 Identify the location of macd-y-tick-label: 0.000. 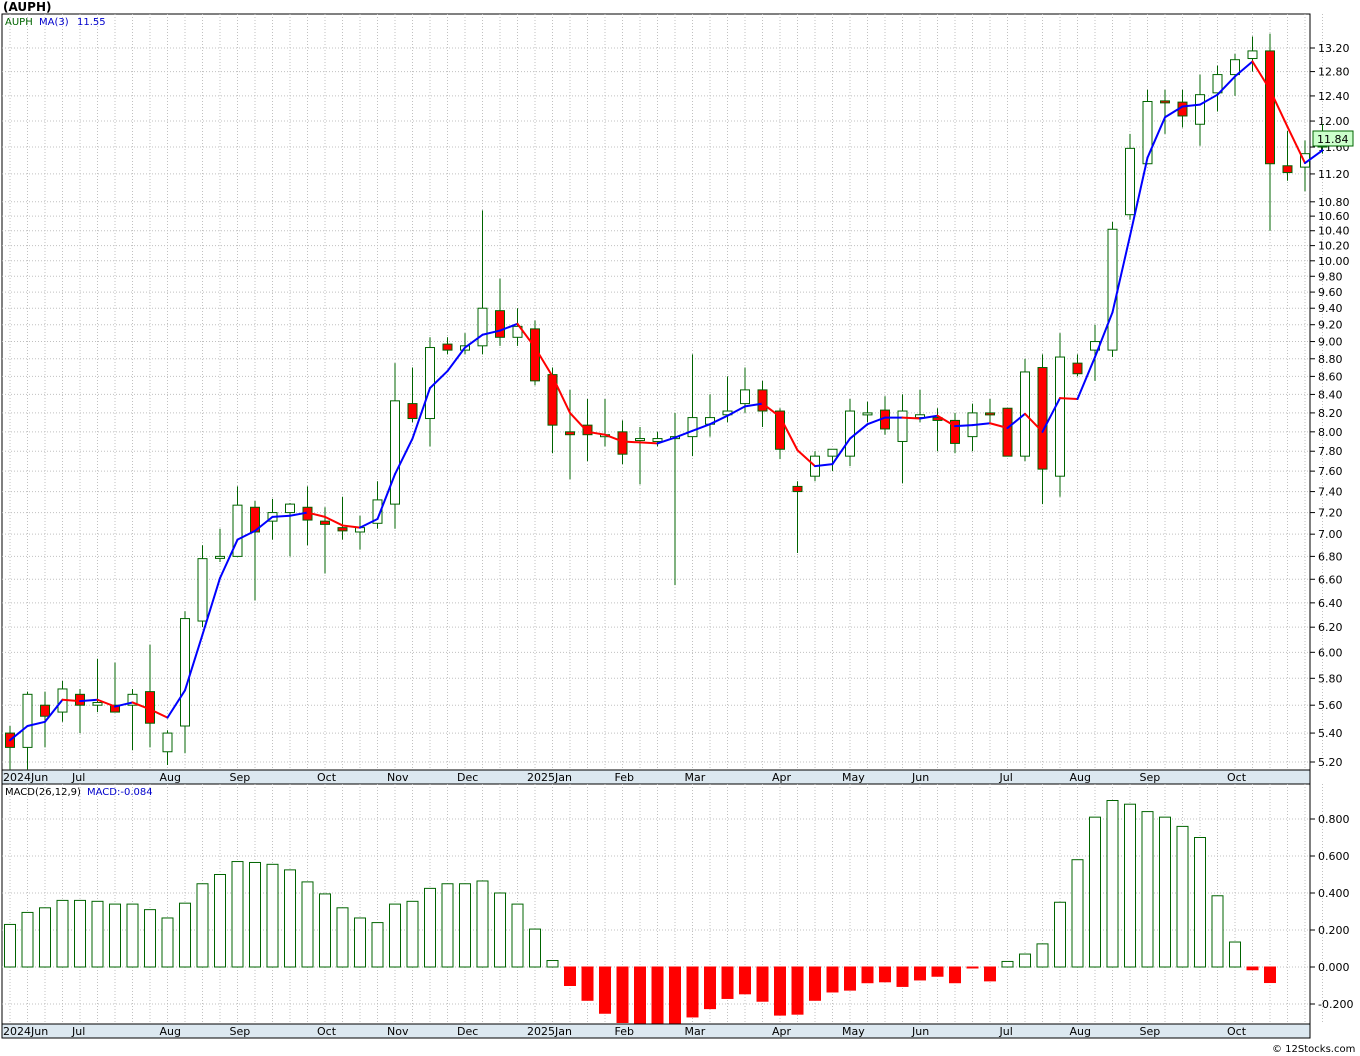
(1334, 967).